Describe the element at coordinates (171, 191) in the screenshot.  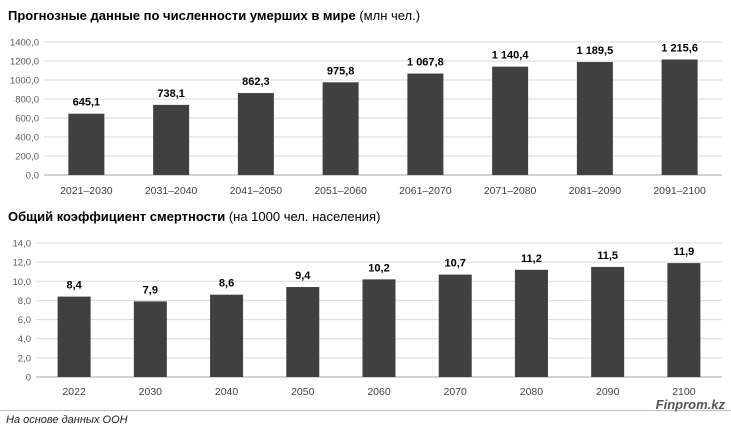
I see `chart1-category-label: 2031–2040` at that location.